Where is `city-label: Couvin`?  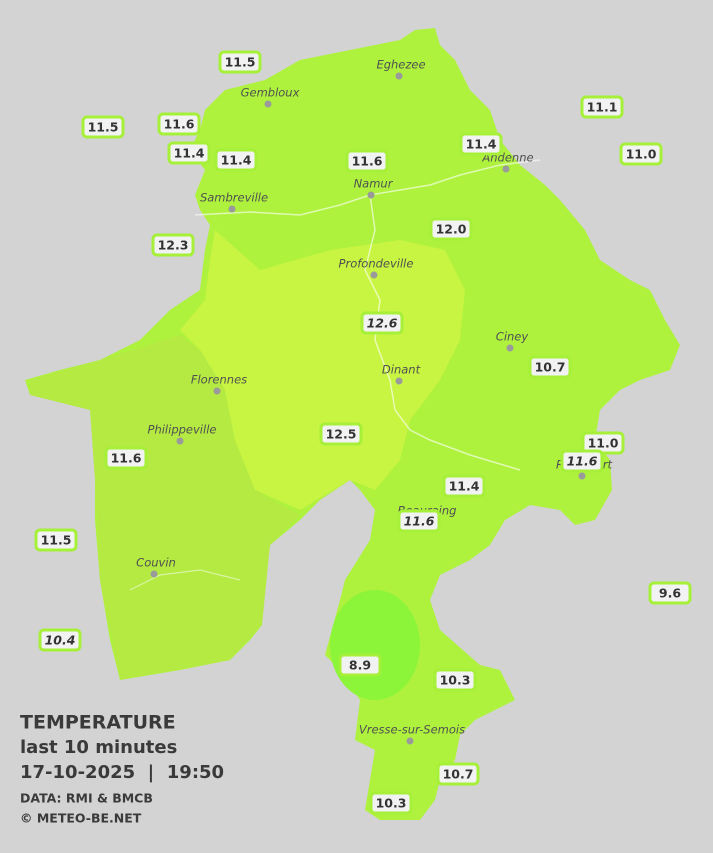 city-label: Couvin is located at coordinates (156, 563).